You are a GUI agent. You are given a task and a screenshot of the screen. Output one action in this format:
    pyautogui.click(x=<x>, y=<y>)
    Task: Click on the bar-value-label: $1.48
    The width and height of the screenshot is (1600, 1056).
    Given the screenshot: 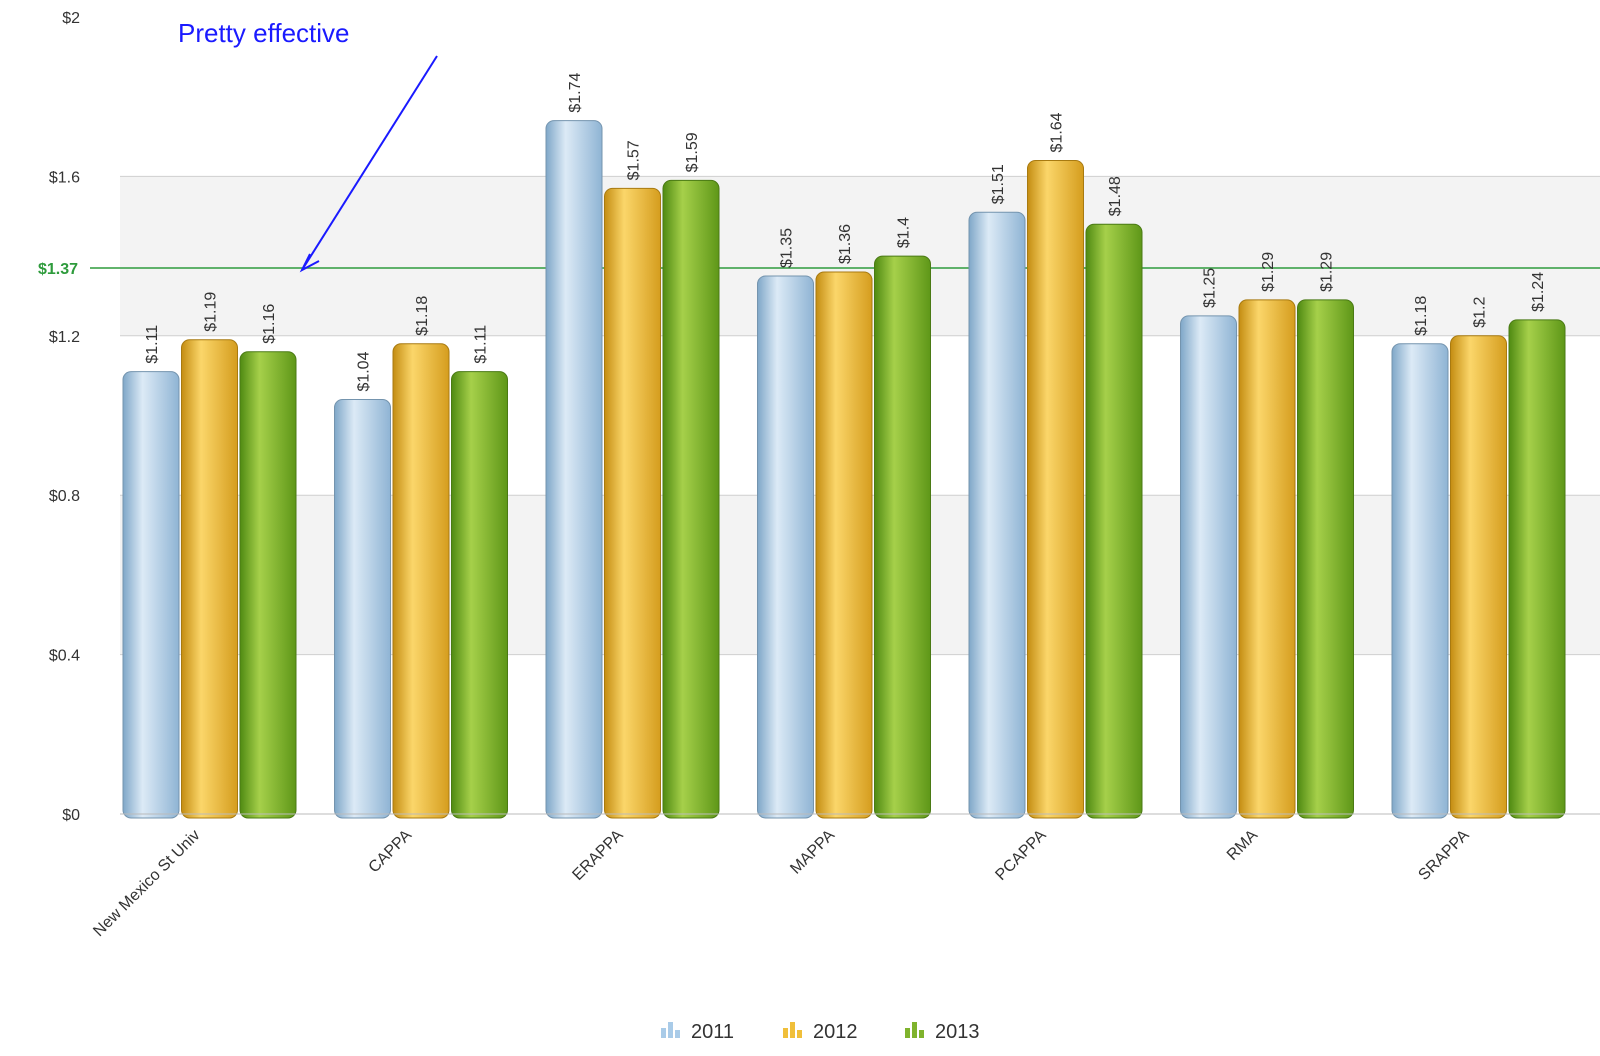 What is the action you would take?
    pyautogui.click(x=1115, y=196)
    